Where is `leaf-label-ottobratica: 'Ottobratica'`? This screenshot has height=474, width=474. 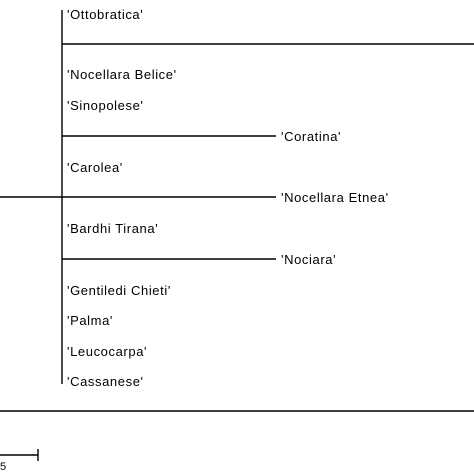 leaf-label-ottobratica: 'Ottobratica' is located at coordinates (105, 14).